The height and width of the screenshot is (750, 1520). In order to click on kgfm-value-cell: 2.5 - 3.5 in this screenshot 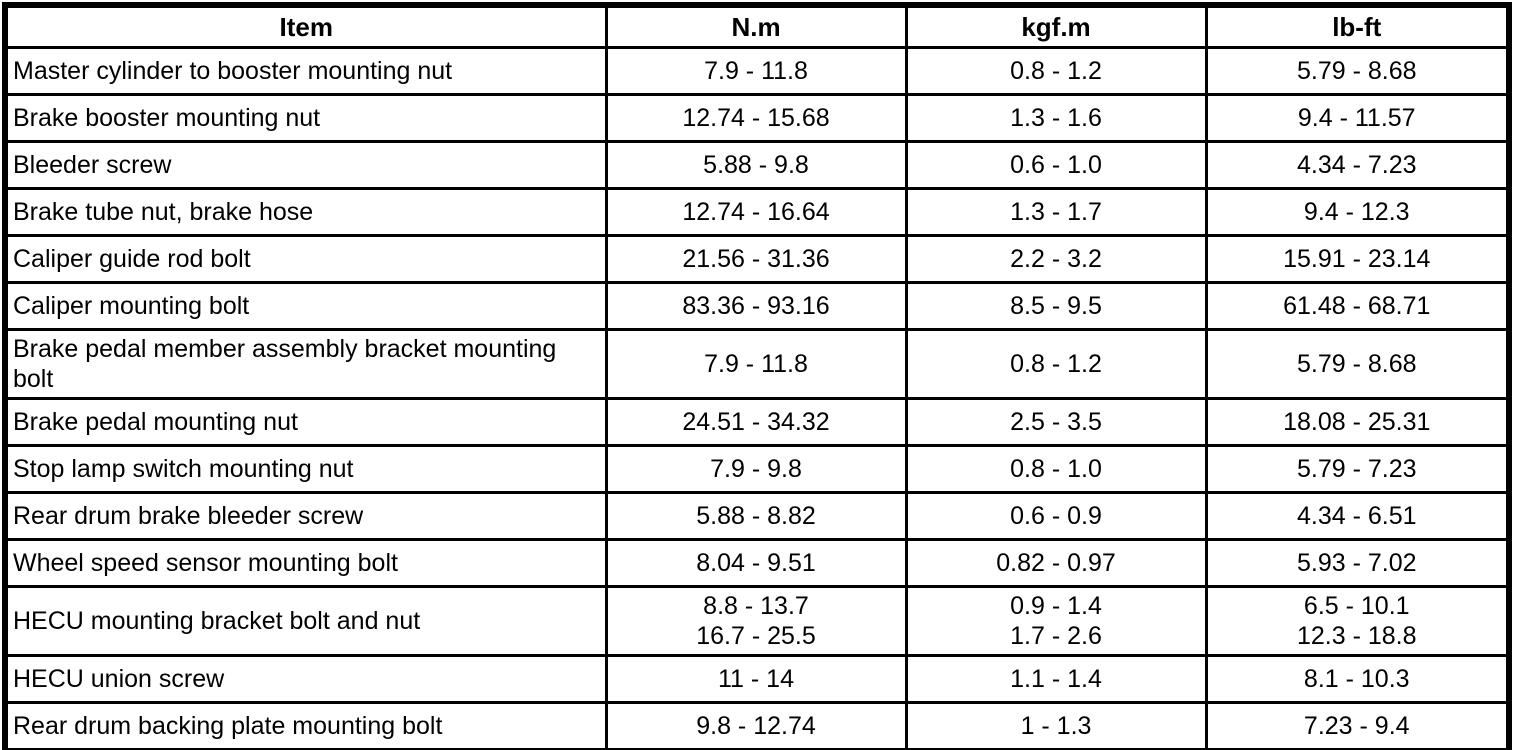, I will do `click(1056, 422)`.